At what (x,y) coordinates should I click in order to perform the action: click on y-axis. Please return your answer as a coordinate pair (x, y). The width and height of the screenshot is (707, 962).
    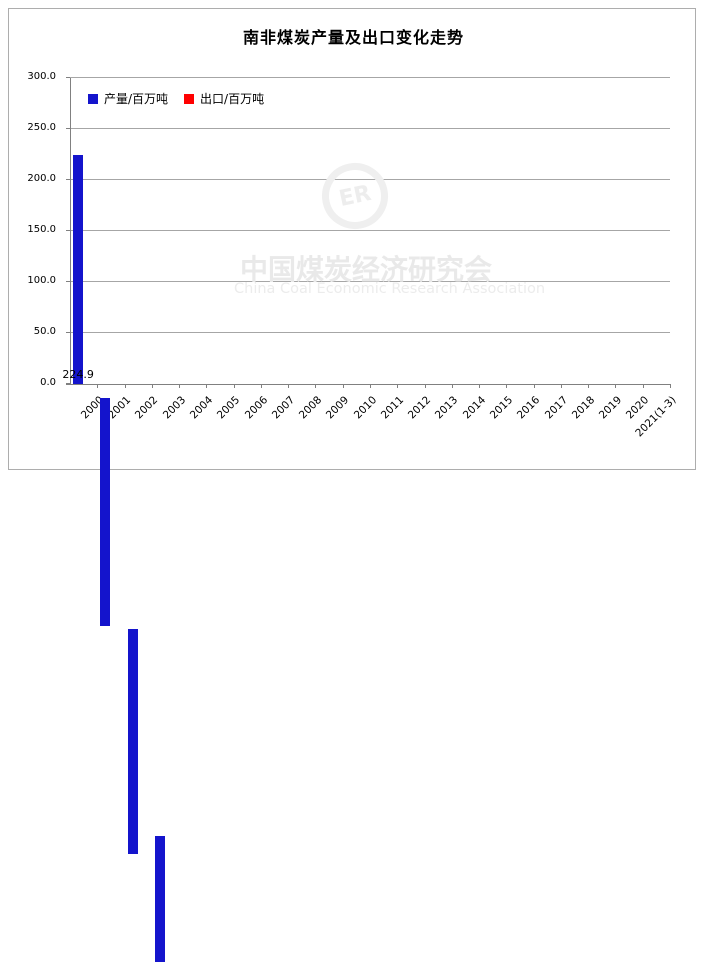
    Looking at the image, I should click on (70, 231).